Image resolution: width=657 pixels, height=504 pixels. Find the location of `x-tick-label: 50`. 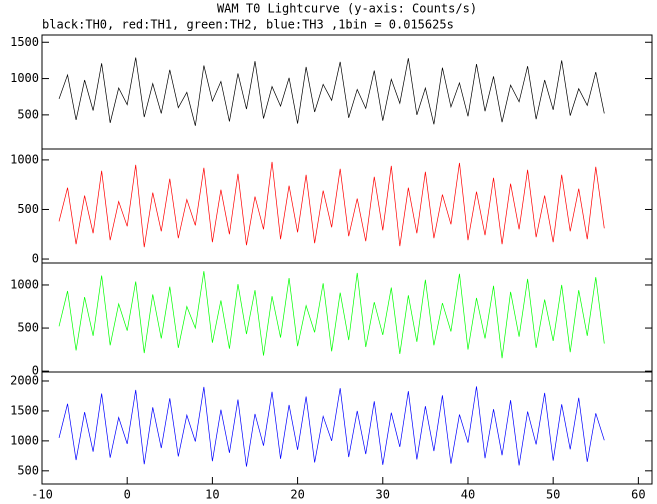

x-tick-label: 50 is located at coordinates (553, 495).